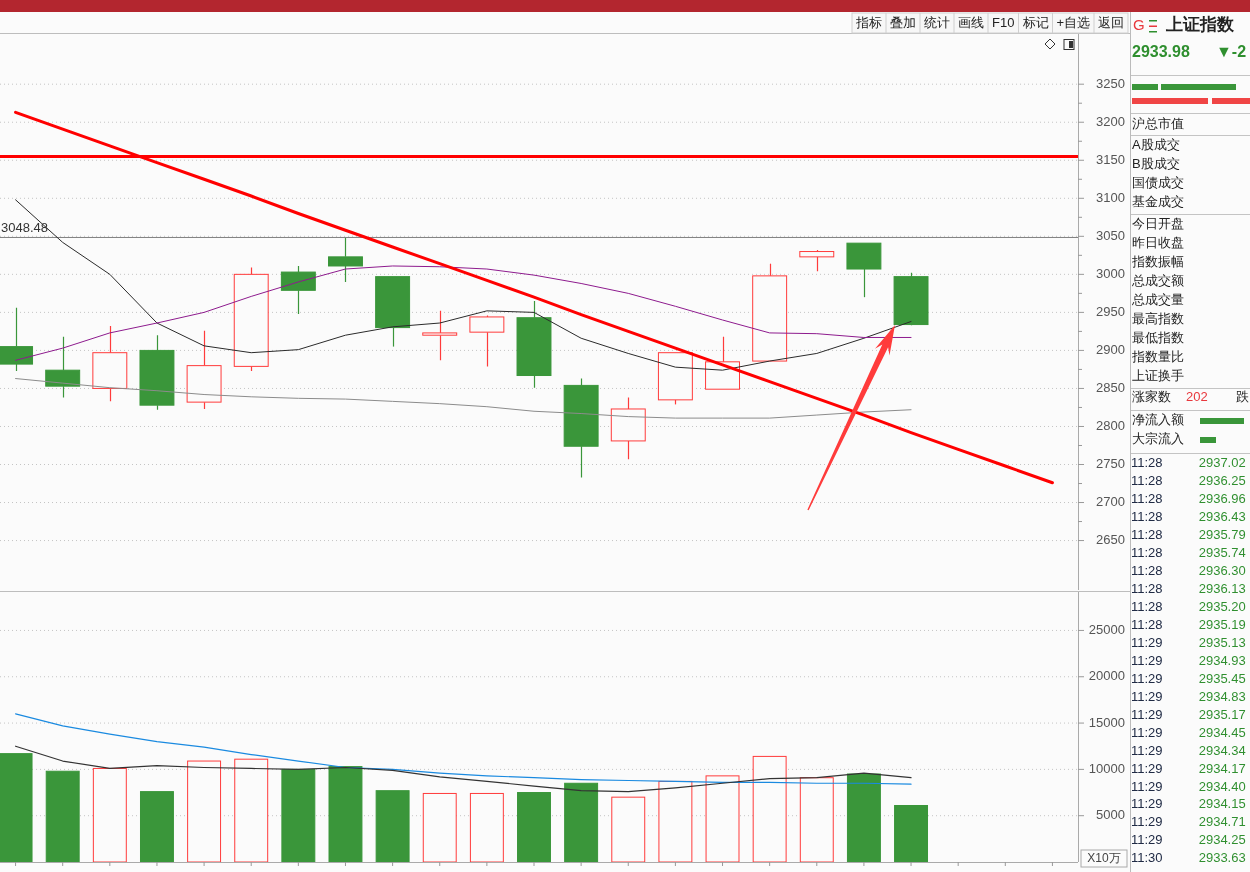 The height and width of the screenshot is (872, 1250). Describe the element at coordinates (24, 228) in the screenshot. I see `ref-line-label: 3048.48` at that location.